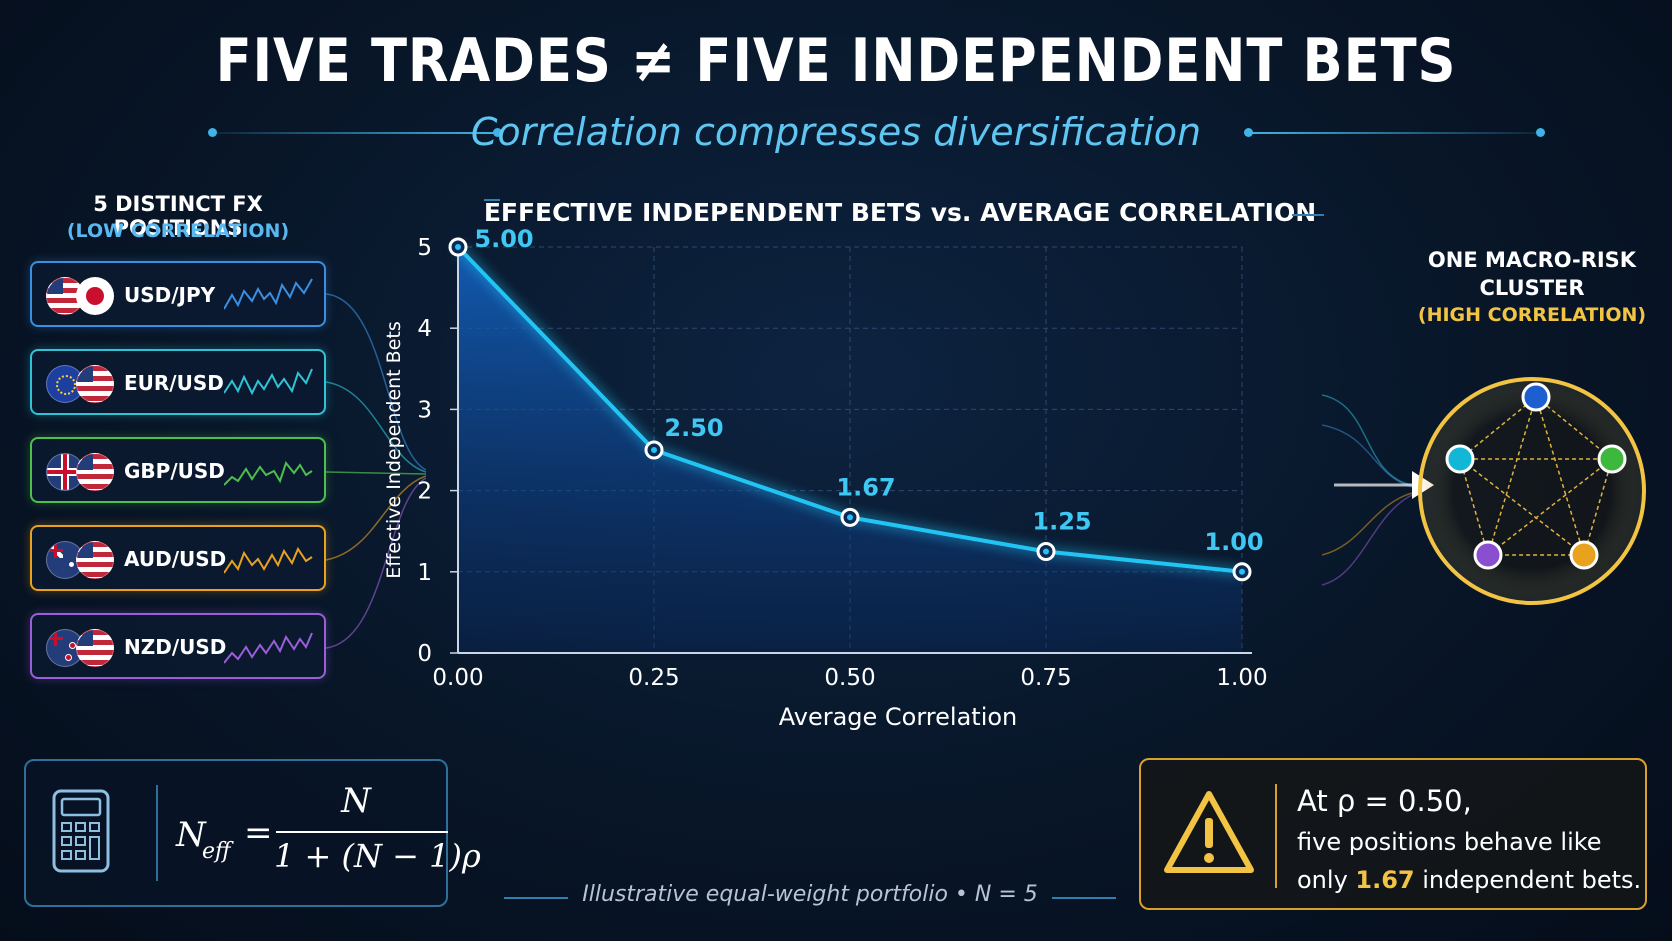  I want to click on formula-denominator: 1 + (N − 1)ρ, so click(377, 856).